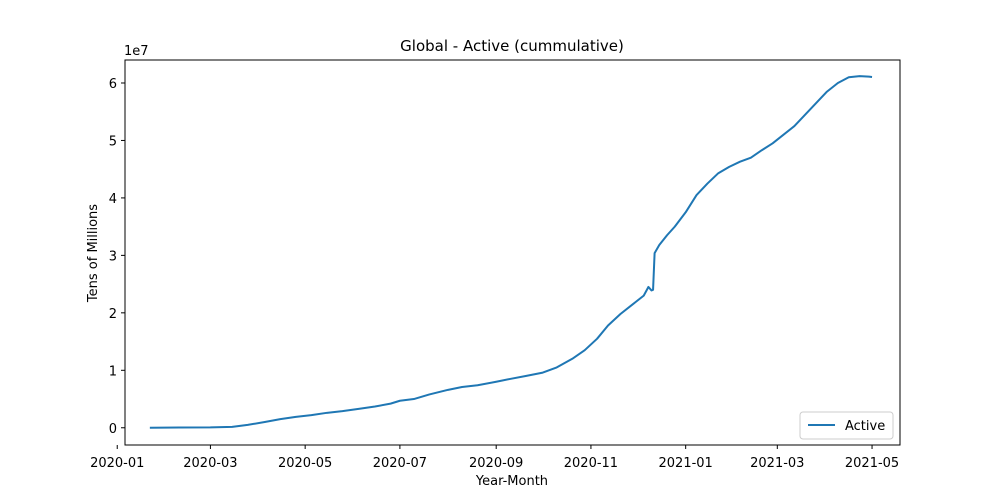  I want to click on x-tick-label: 2021-05, so click(872, 463).